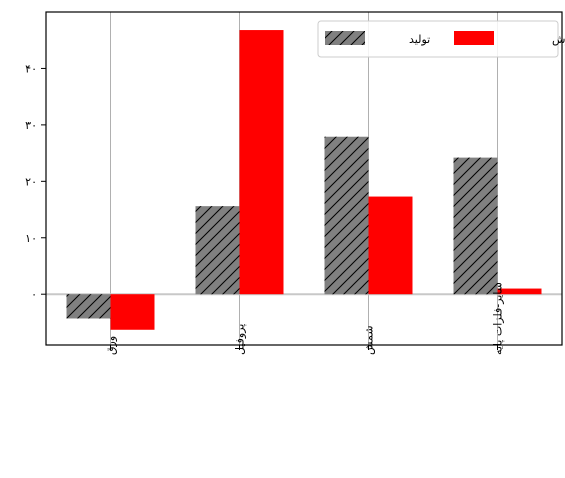 The height and width of the screenshot is (478, 565). What do you see at coordinates (369, 340) in the screenshot?
I see `x-tick-label: شمش` at bounding box center [369, 340].